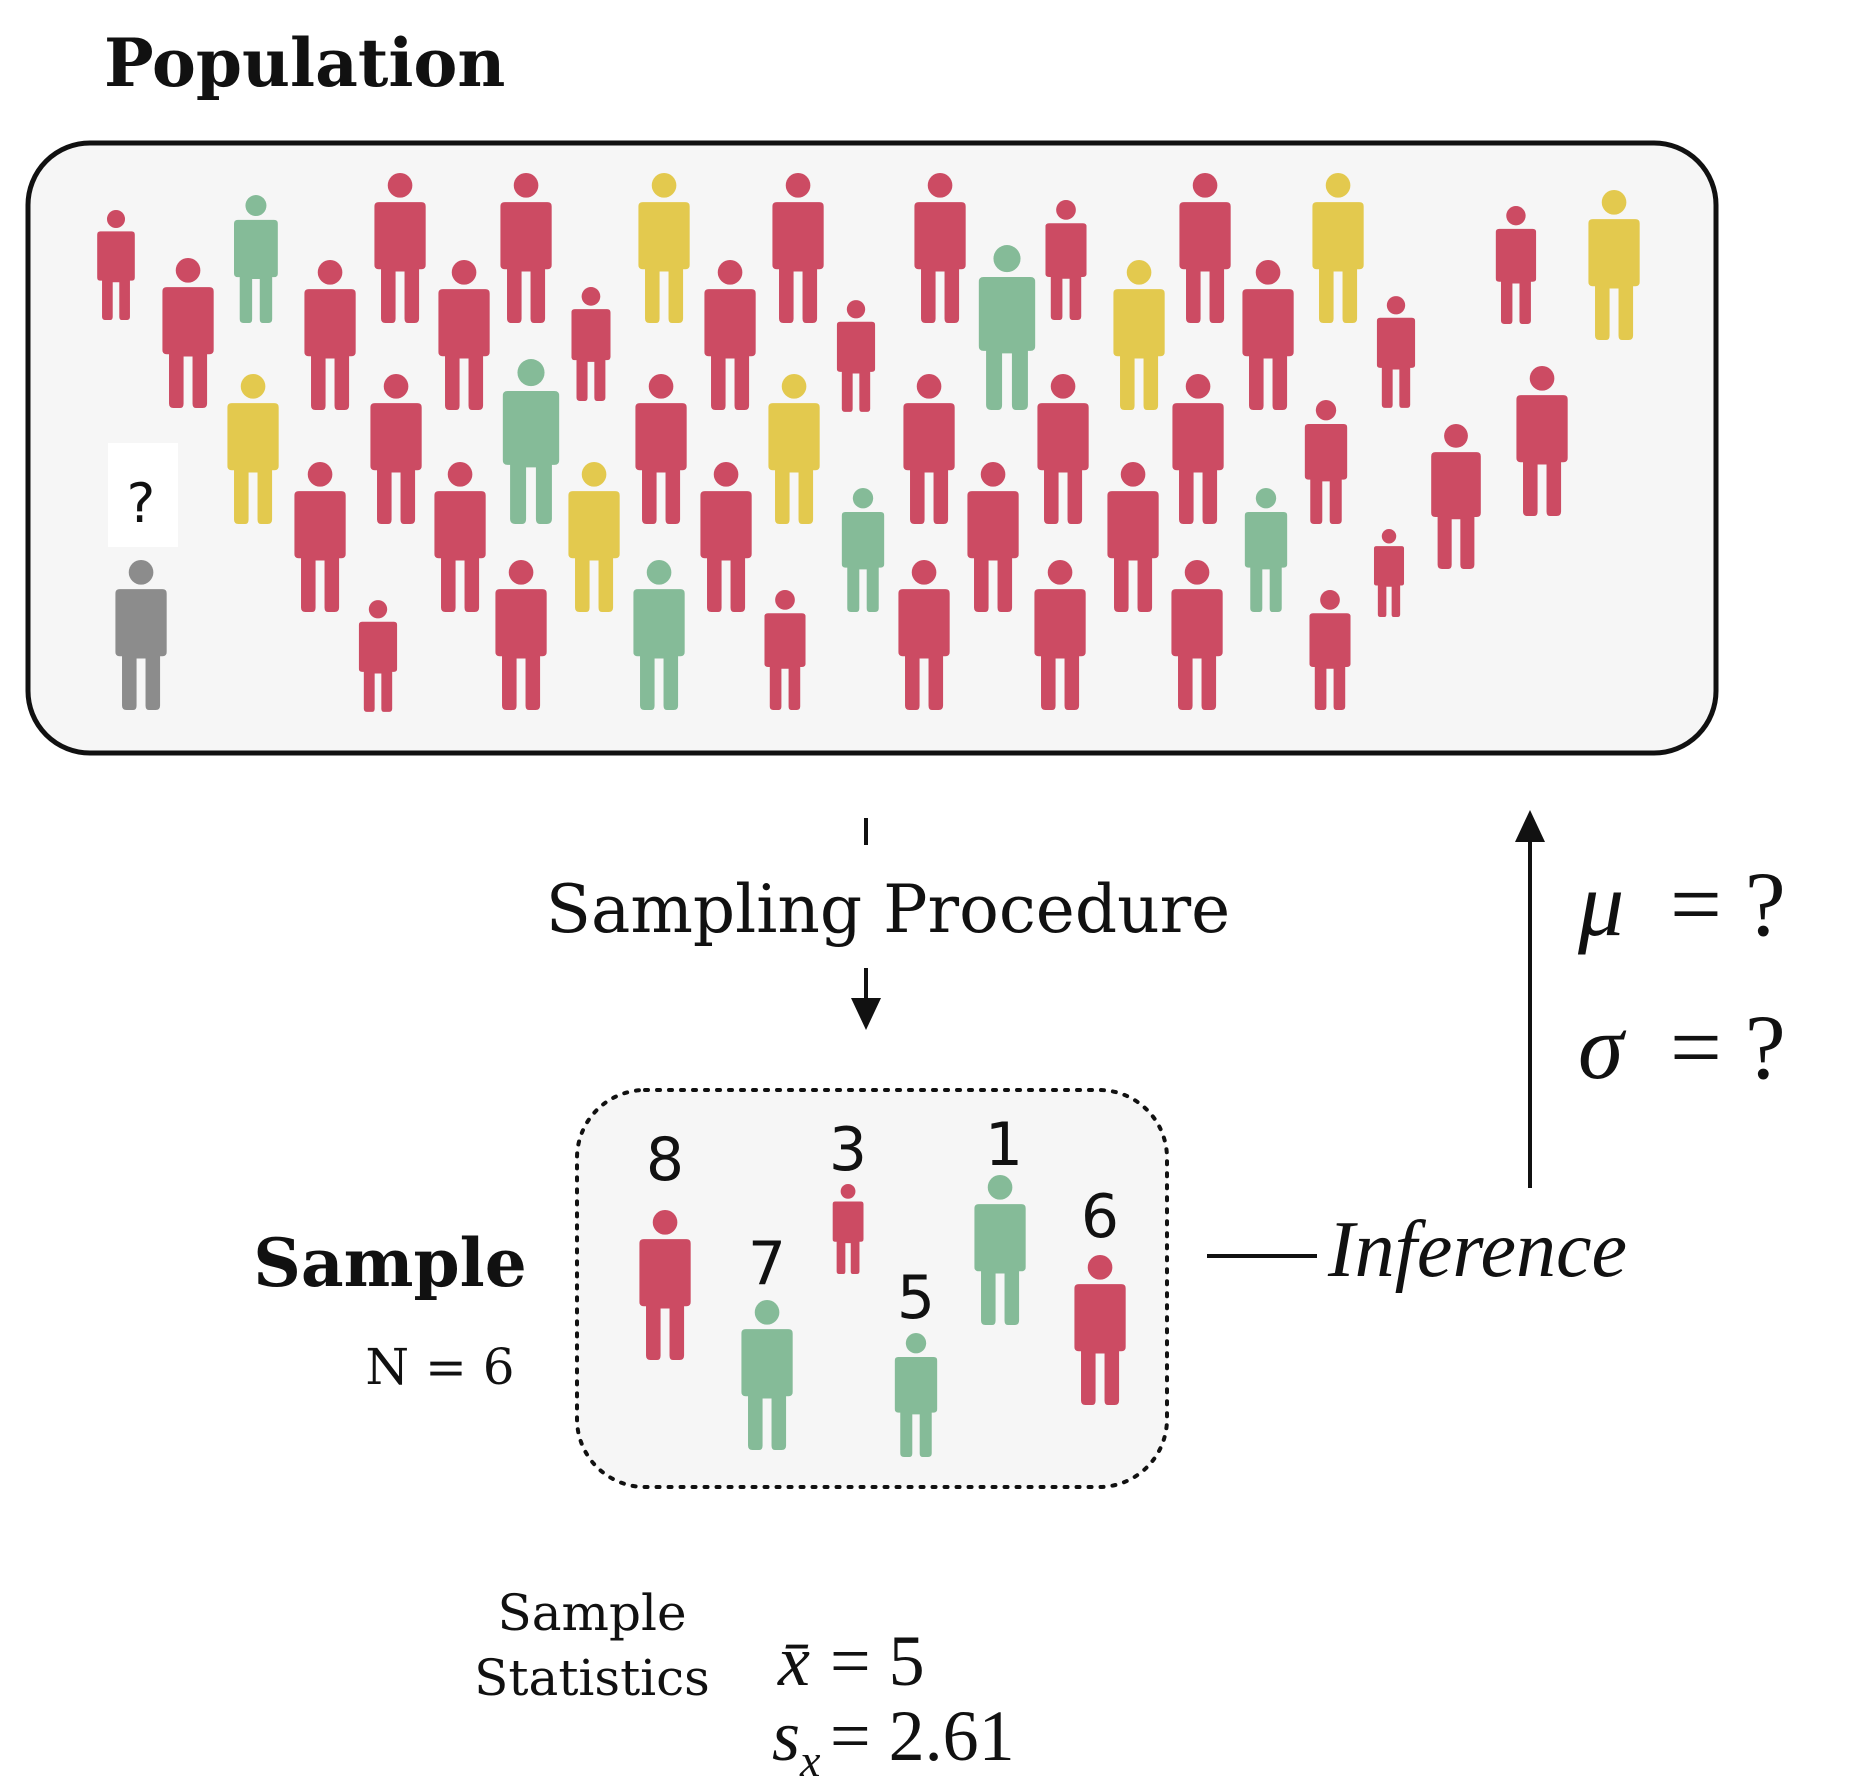  What do you see at coordinates (591, 1613) in the screenshot?
I see `statistics-label-line1: Sample` at bounding box center [591, 1613].